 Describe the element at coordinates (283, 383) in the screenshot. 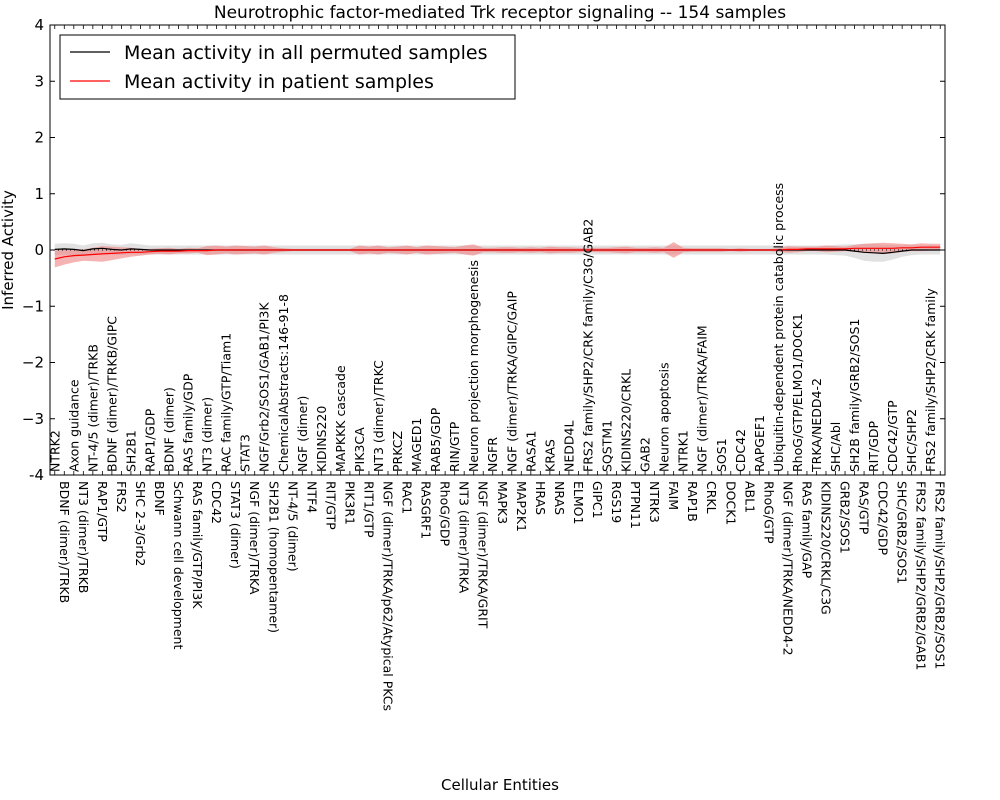

I see `x-tick-label: ChemicalAbstracts:146-91-8` at that location.